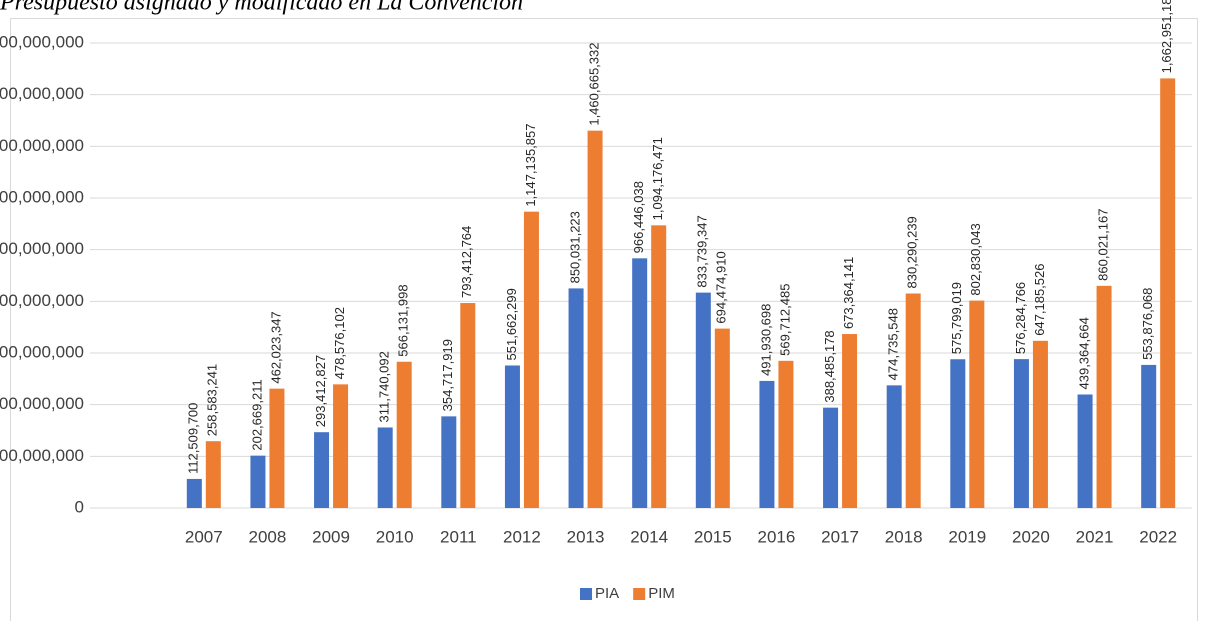 The height and width of the screenshot is (621, 1208). What do you see at coordinates (42, 145) in the screenshot?
I see `y-tick-label: 1,400,000,000` at bounding box center [42, 145].